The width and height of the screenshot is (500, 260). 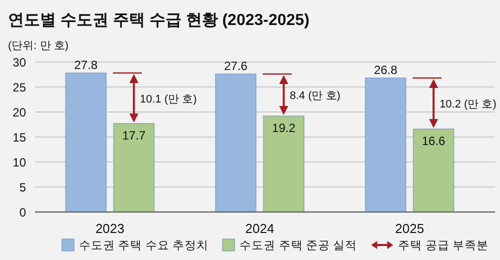 I want to click on data-label: 26.8, so click(x=386, y=70).